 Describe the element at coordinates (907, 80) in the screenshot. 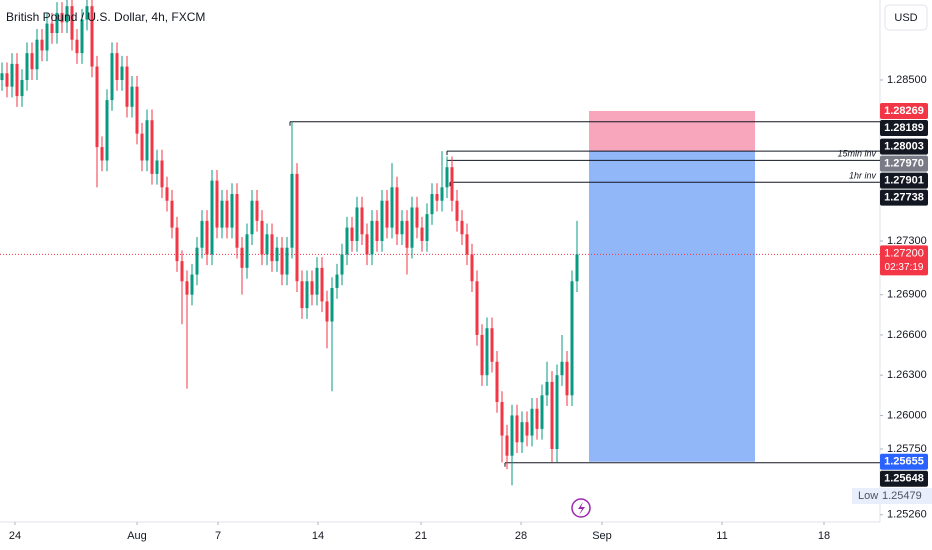

I see `y-tick-label: 1.28500` at that location.